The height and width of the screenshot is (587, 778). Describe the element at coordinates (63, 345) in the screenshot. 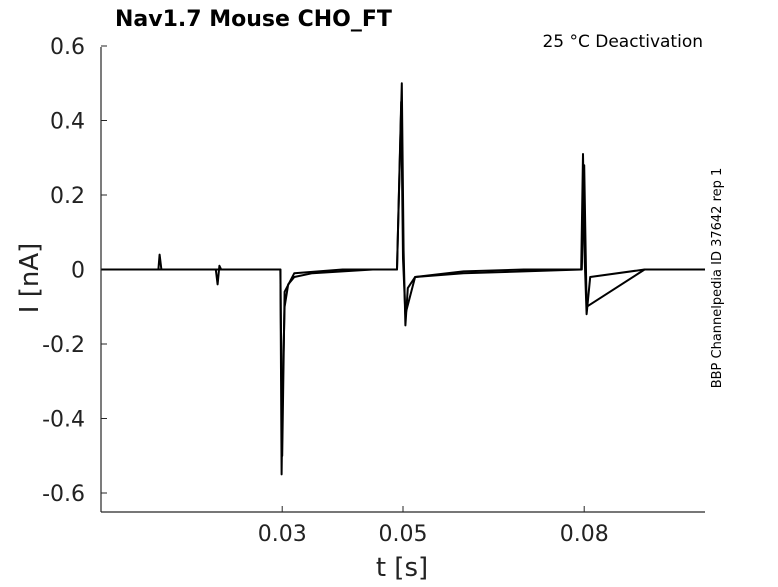

I see `y-tick-label: -0.2` at that location.